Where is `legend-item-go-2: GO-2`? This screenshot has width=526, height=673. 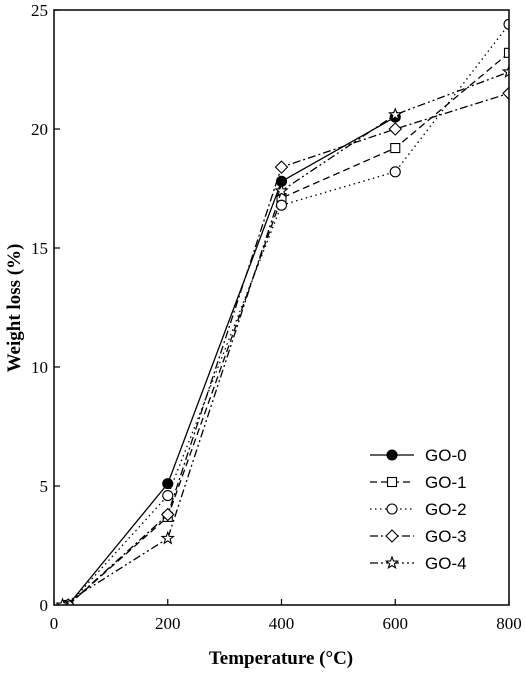 legend-item-go-2: GO-2 is located at coordinates (418, 509).